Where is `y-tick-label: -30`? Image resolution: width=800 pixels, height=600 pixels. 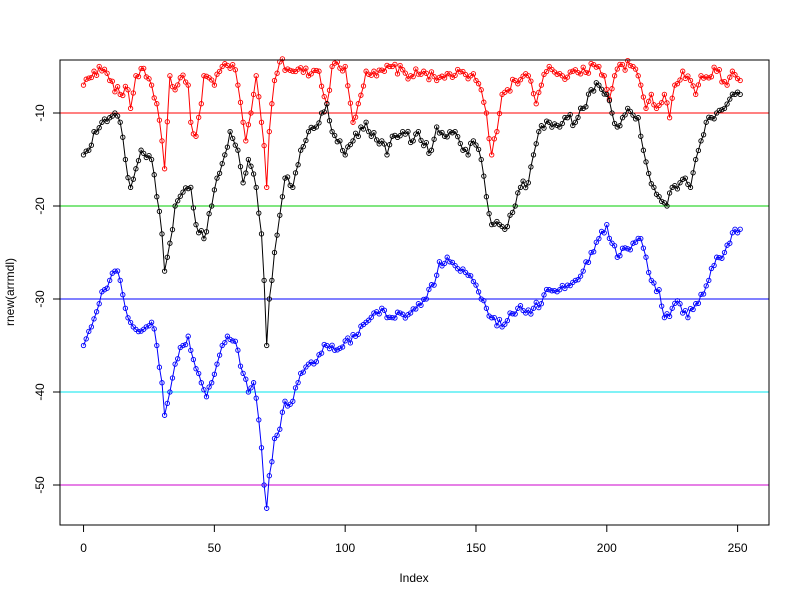
y-tick-label: -30 is located at coordinates (40, 299).